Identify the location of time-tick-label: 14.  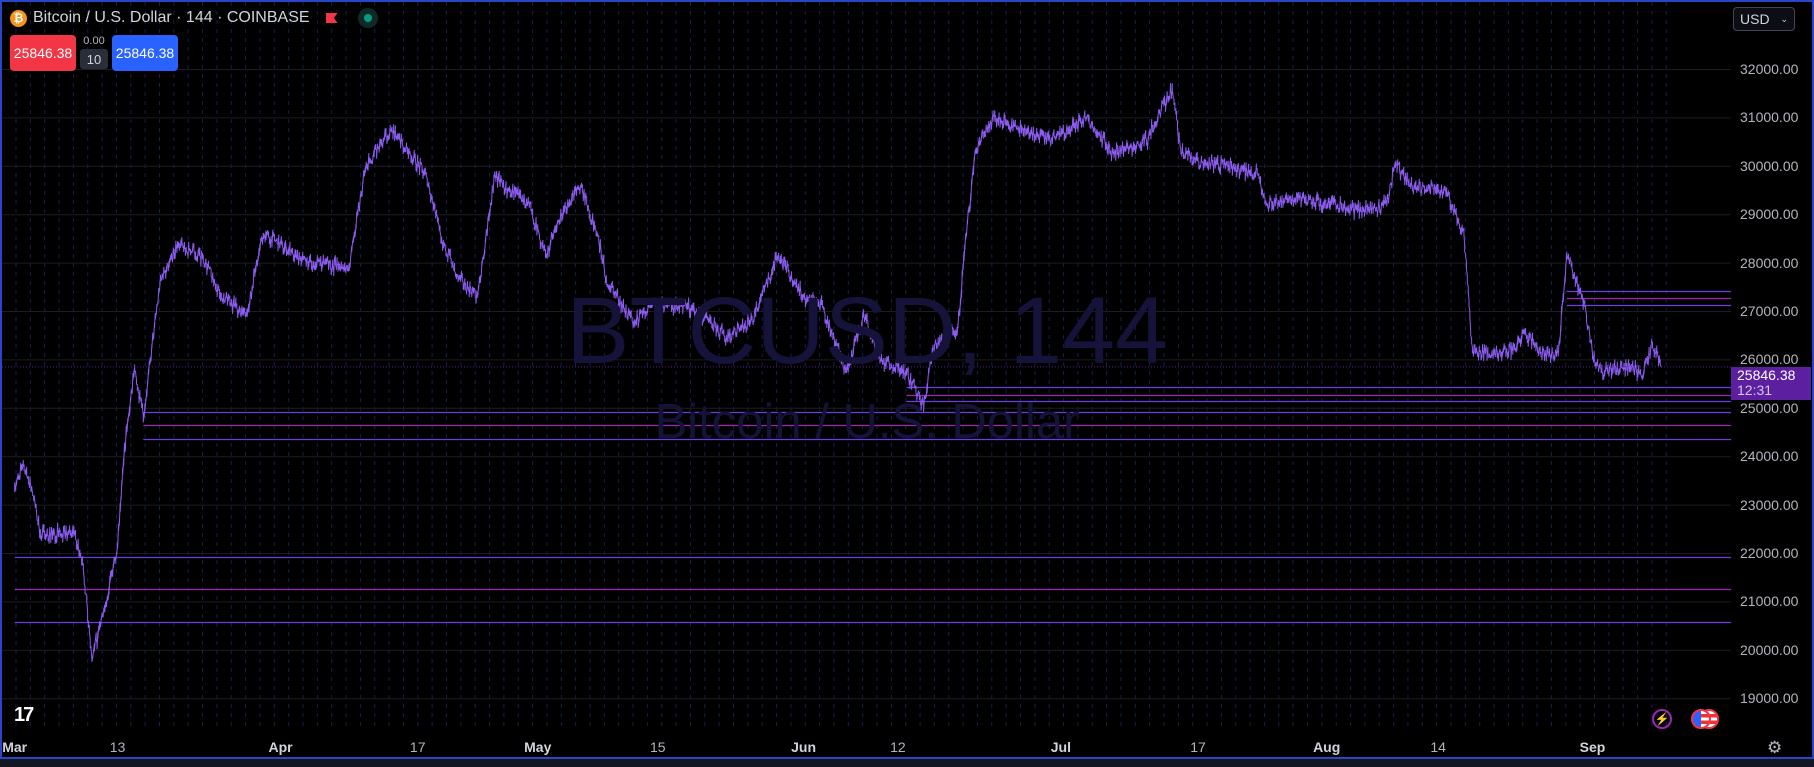
(1438, 747).